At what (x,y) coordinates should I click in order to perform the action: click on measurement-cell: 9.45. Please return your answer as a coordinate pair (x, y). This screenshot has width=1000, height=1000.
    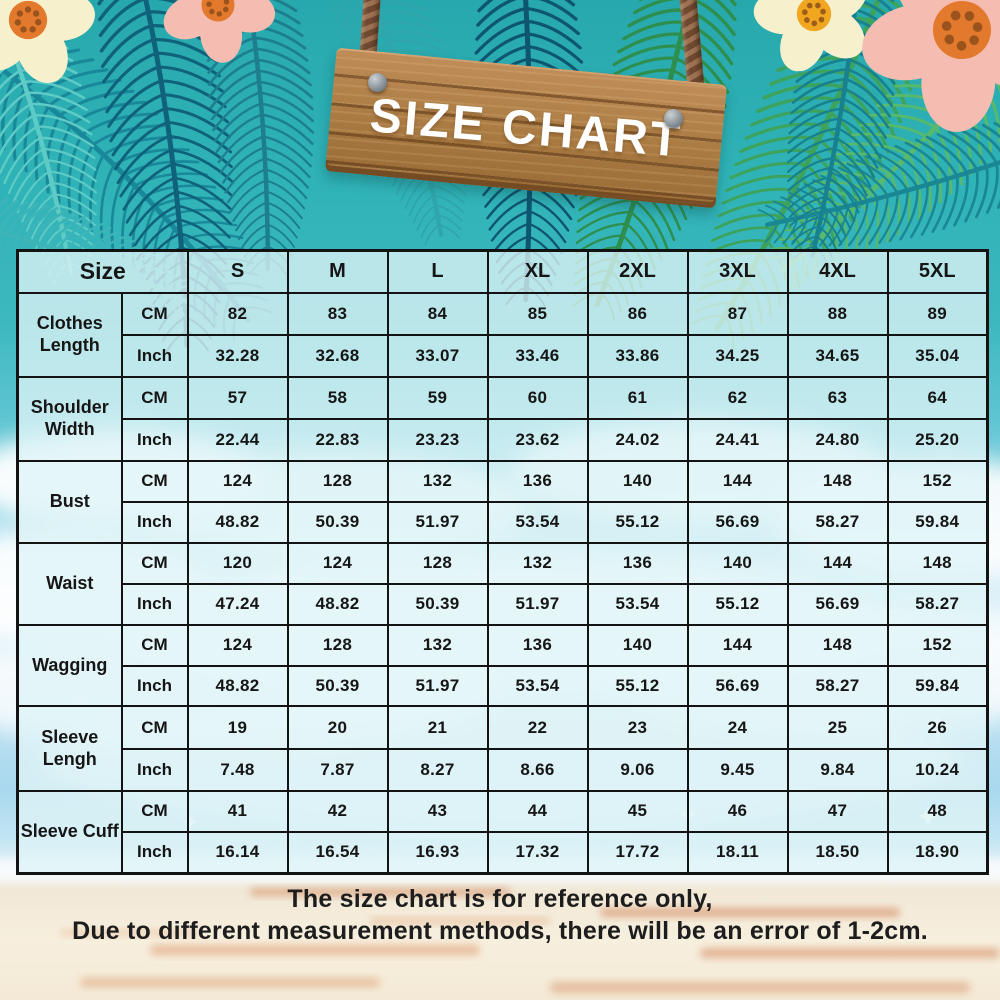
    Looking at the image, I should click on (737, 769).